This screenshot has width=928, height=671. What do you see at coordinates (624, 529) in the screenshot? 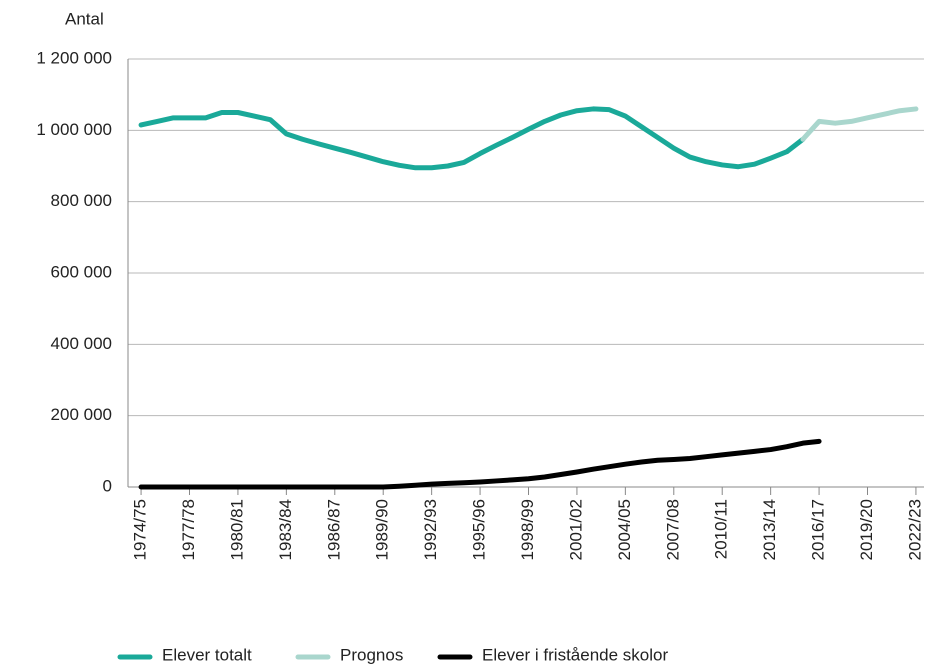
I see `x-tick-label: 2004/05` at bounding box center [624, 529].